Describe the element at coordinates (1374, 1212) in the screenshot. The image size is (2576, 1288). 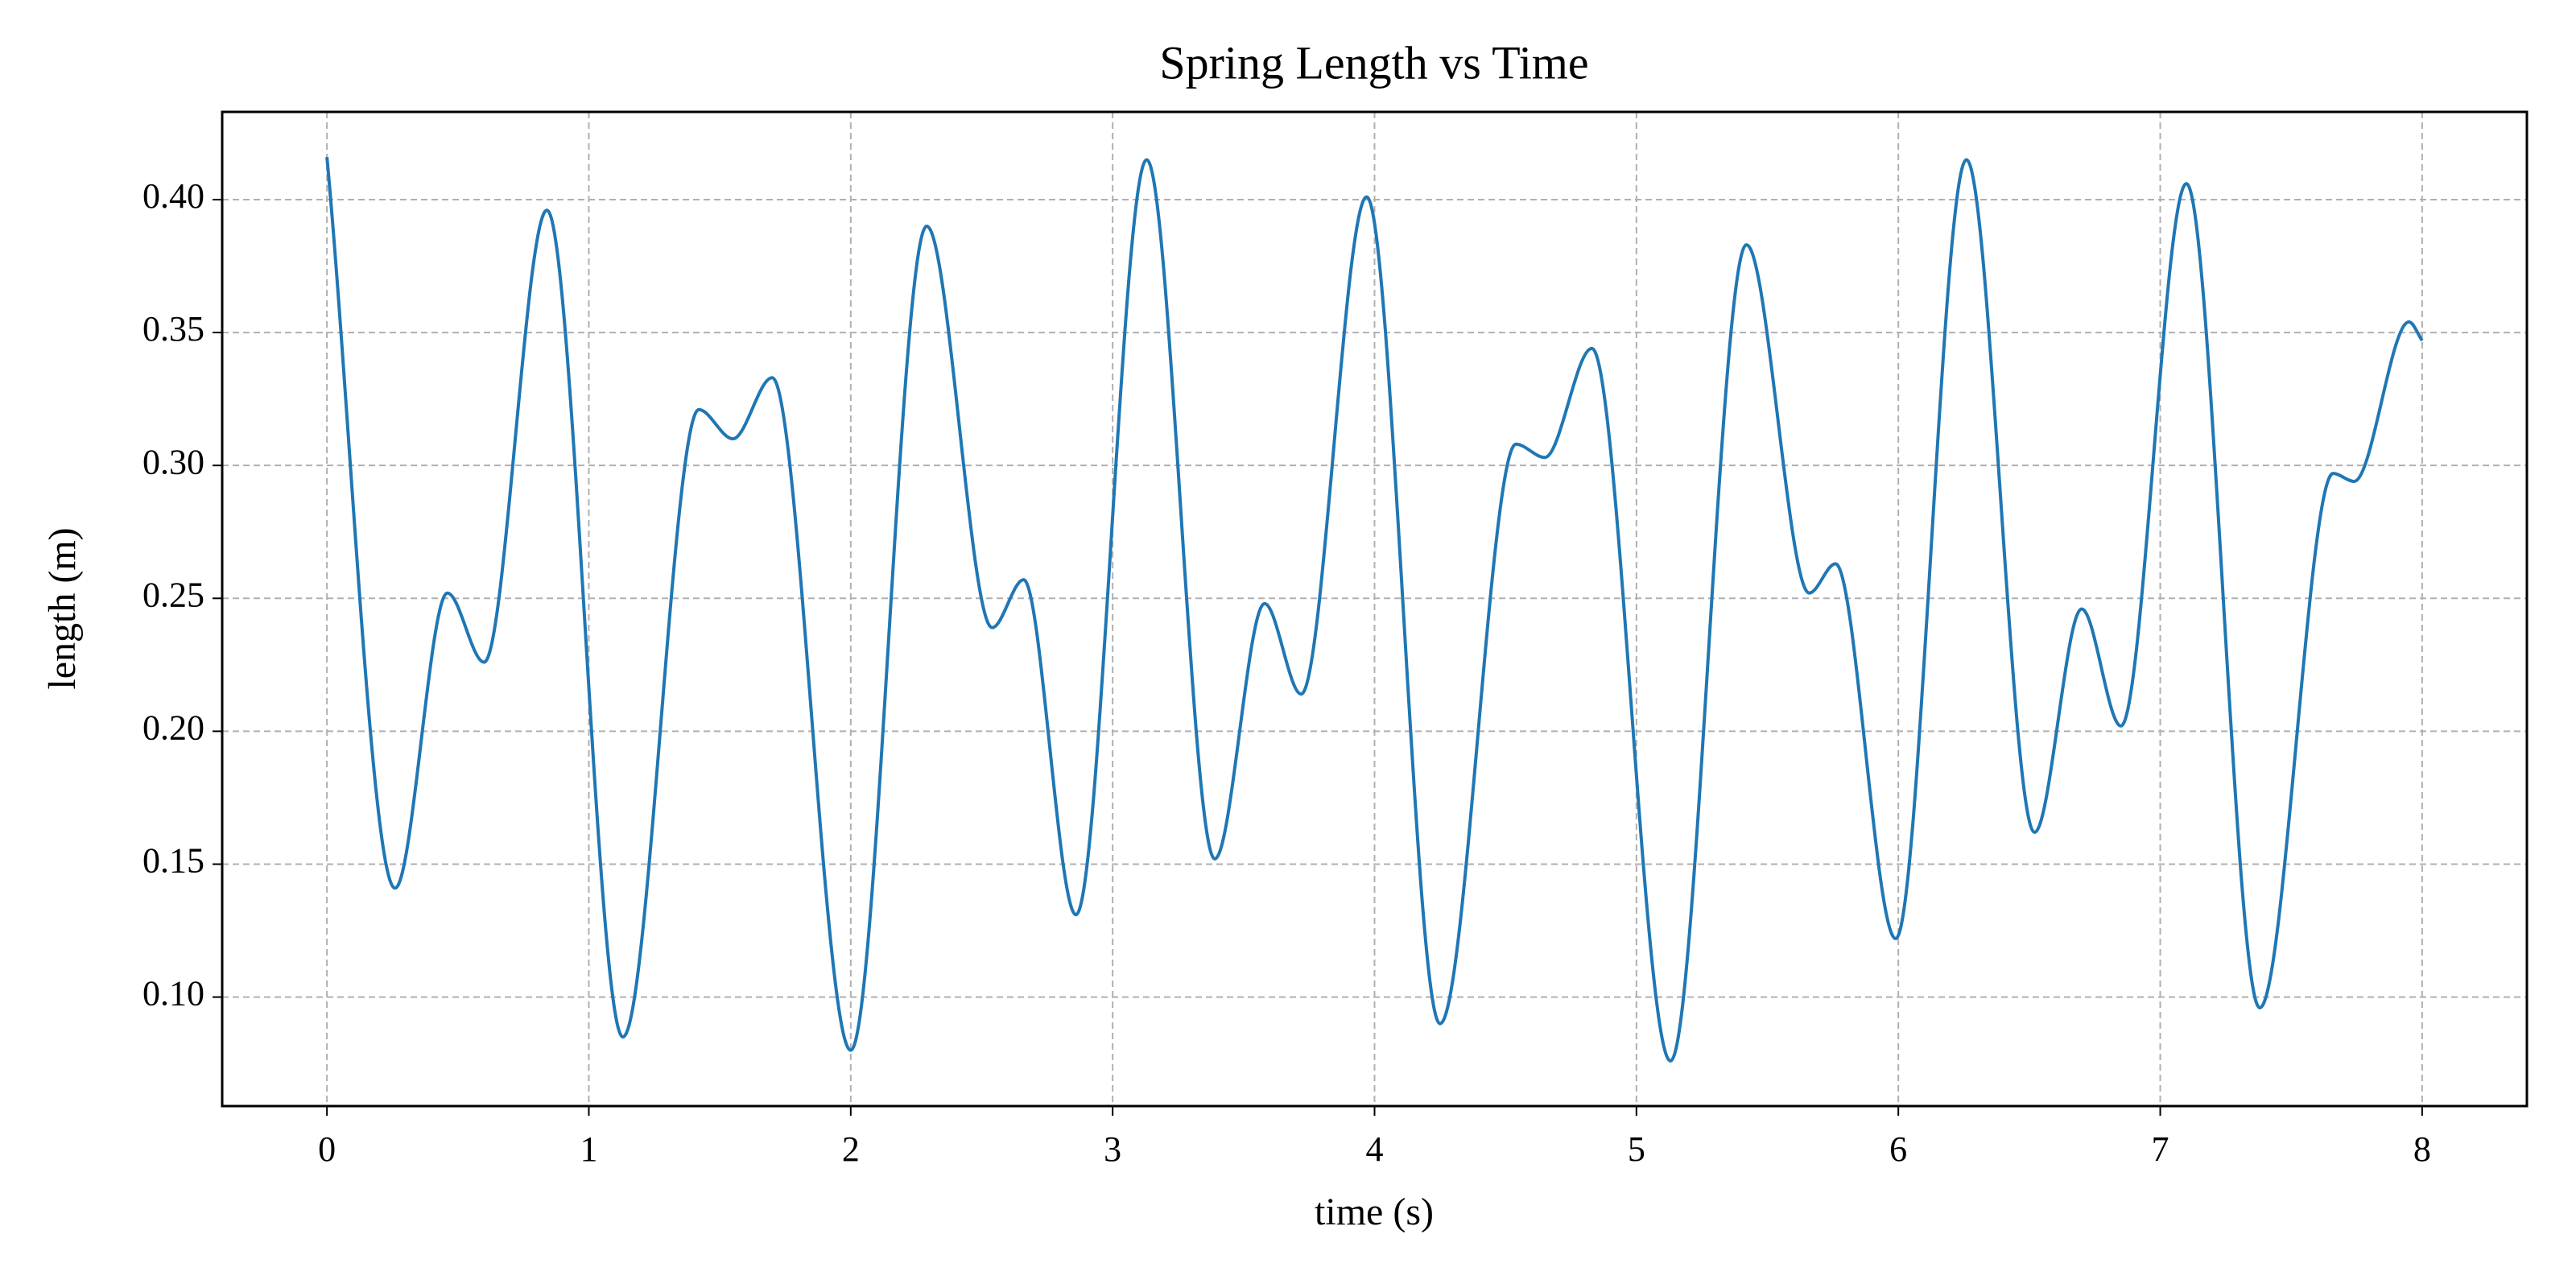
I see `x-axis-label: time (s)` at that location.